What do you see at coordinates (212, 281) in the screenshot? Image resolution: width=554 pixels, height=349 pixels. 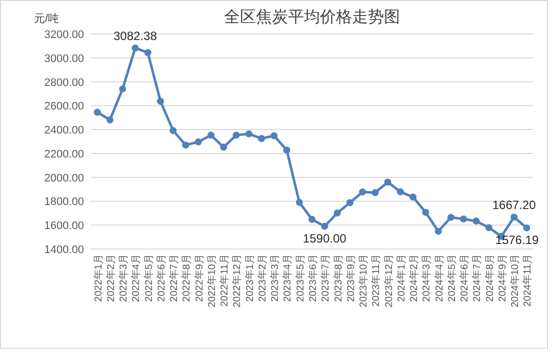 I see `x-tick-label: 2022年10月` at bounding box center [212, 281].